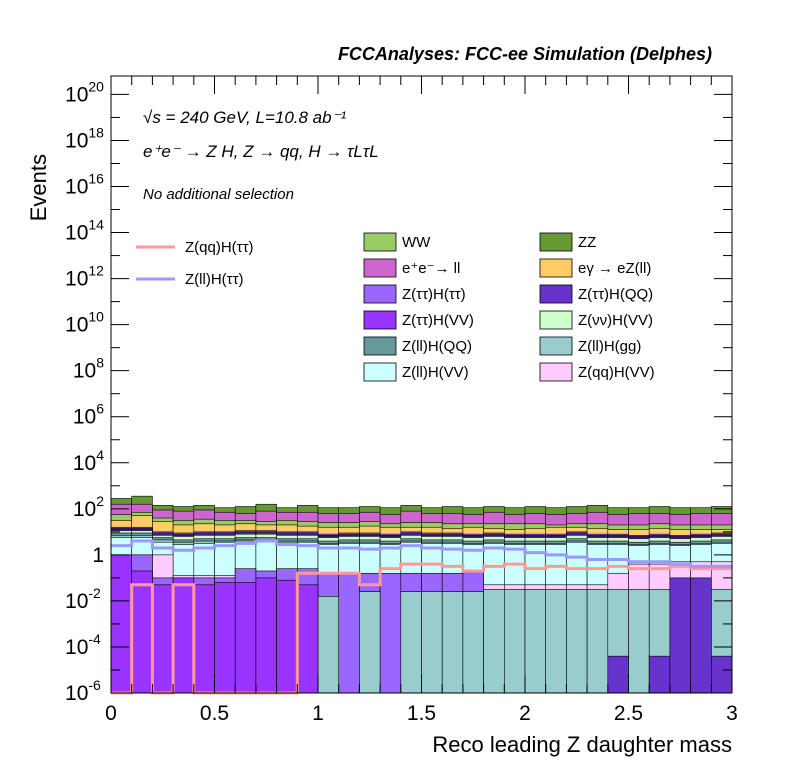  I want to click on y-tick-exponent: 2, so click(100, 501).